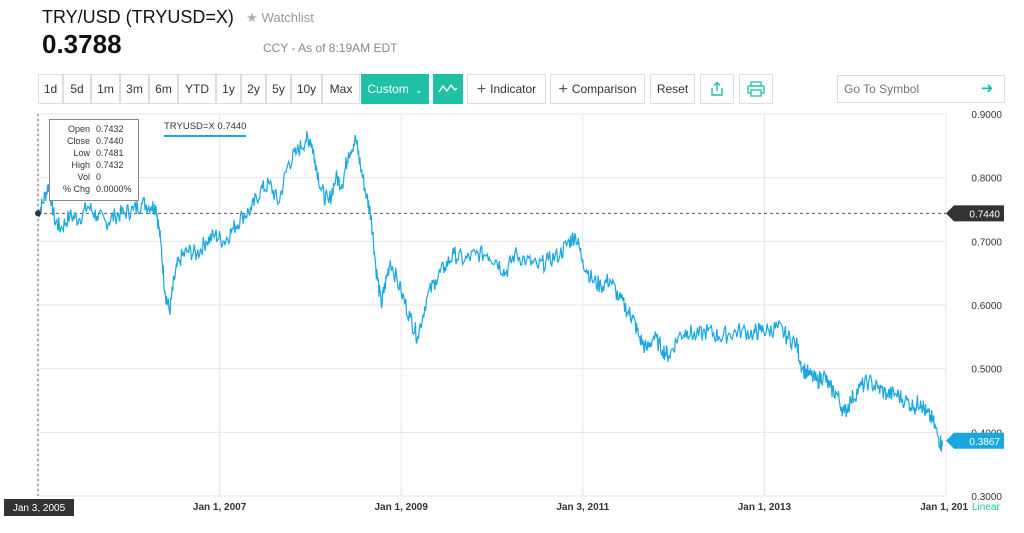  I want to click on go-to-symbol-input, so click(903, 89).